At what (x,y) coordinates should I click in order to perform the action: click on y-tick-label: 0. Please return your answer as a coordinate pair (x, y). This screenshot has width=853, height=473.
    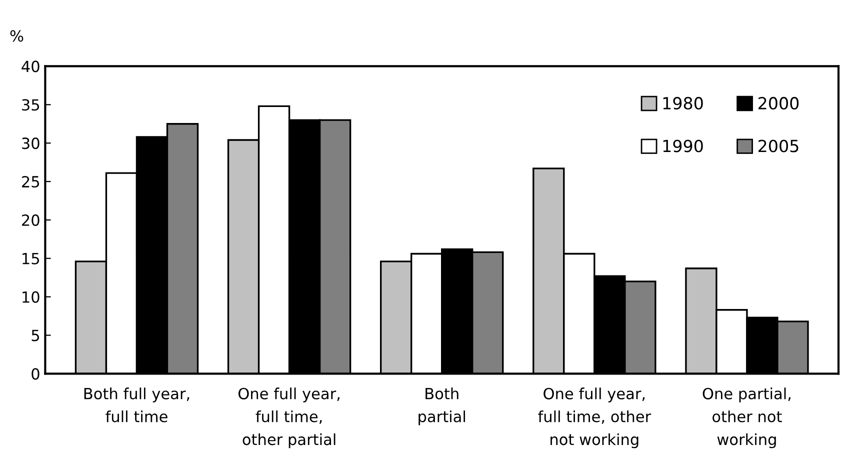
    Looking at the image, I should click on (36, 374).